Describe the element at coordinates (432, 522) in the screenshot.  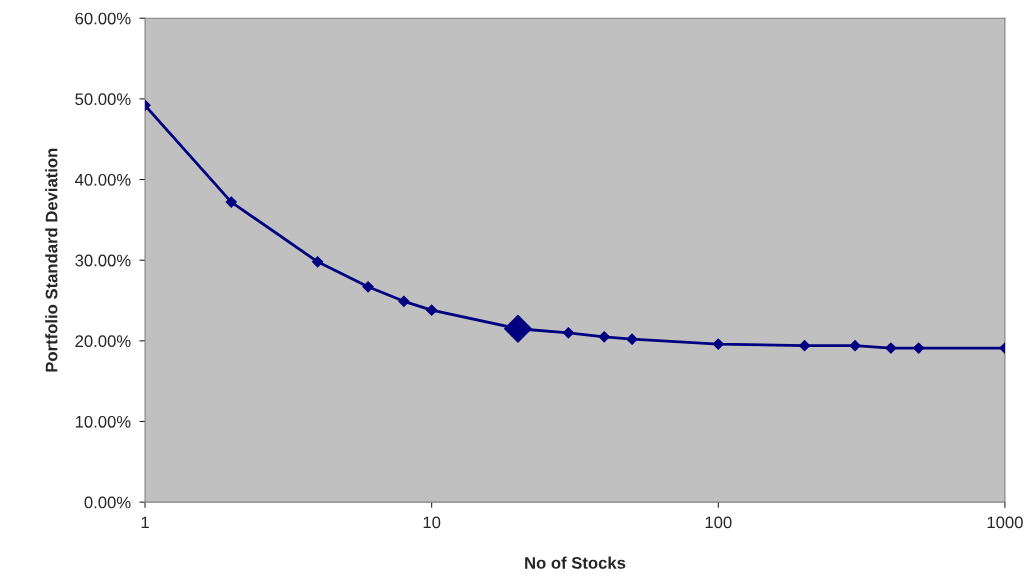
I see `x-tick-label: 10` at that location.